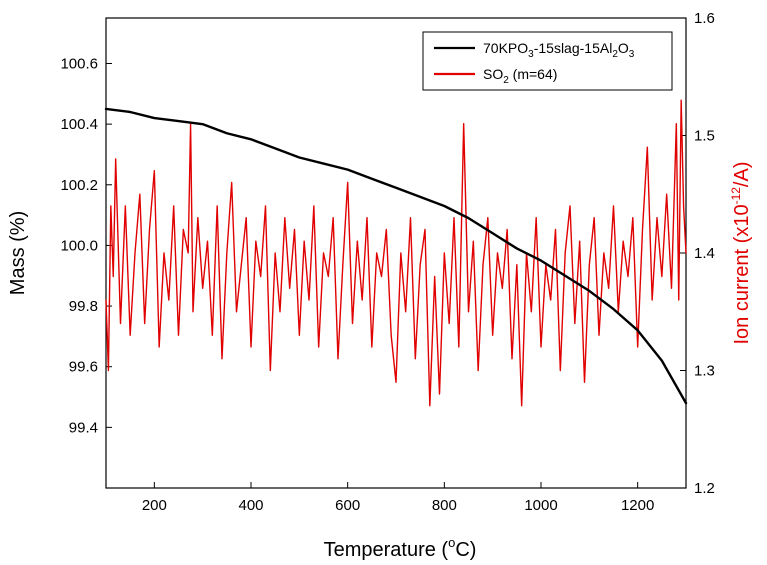  What do you see at coordinates (559, 50) in the screenshot?
I see `legend-label-mass: 70KPO3-15slag-15Al2O3` at bounding box center [559, 50].